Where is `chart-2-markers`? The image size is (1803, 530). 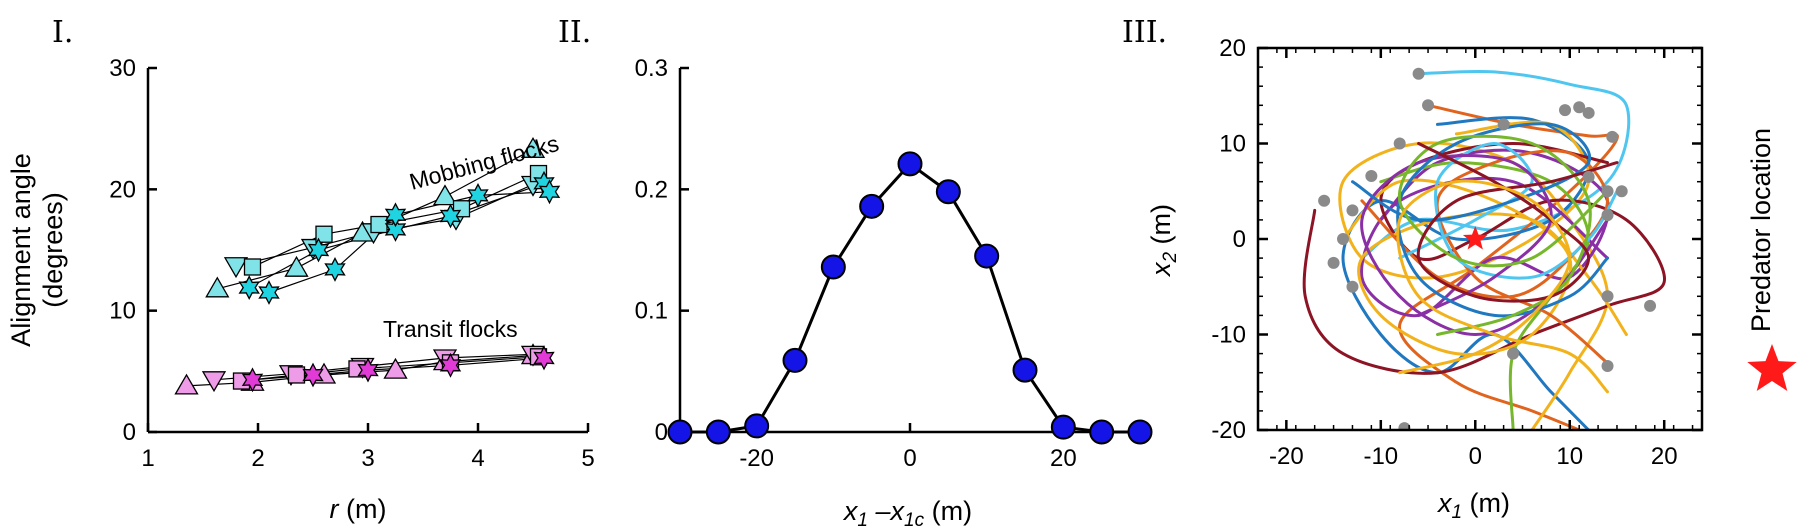
chart-2-markers is located at coordinates (910, 298).